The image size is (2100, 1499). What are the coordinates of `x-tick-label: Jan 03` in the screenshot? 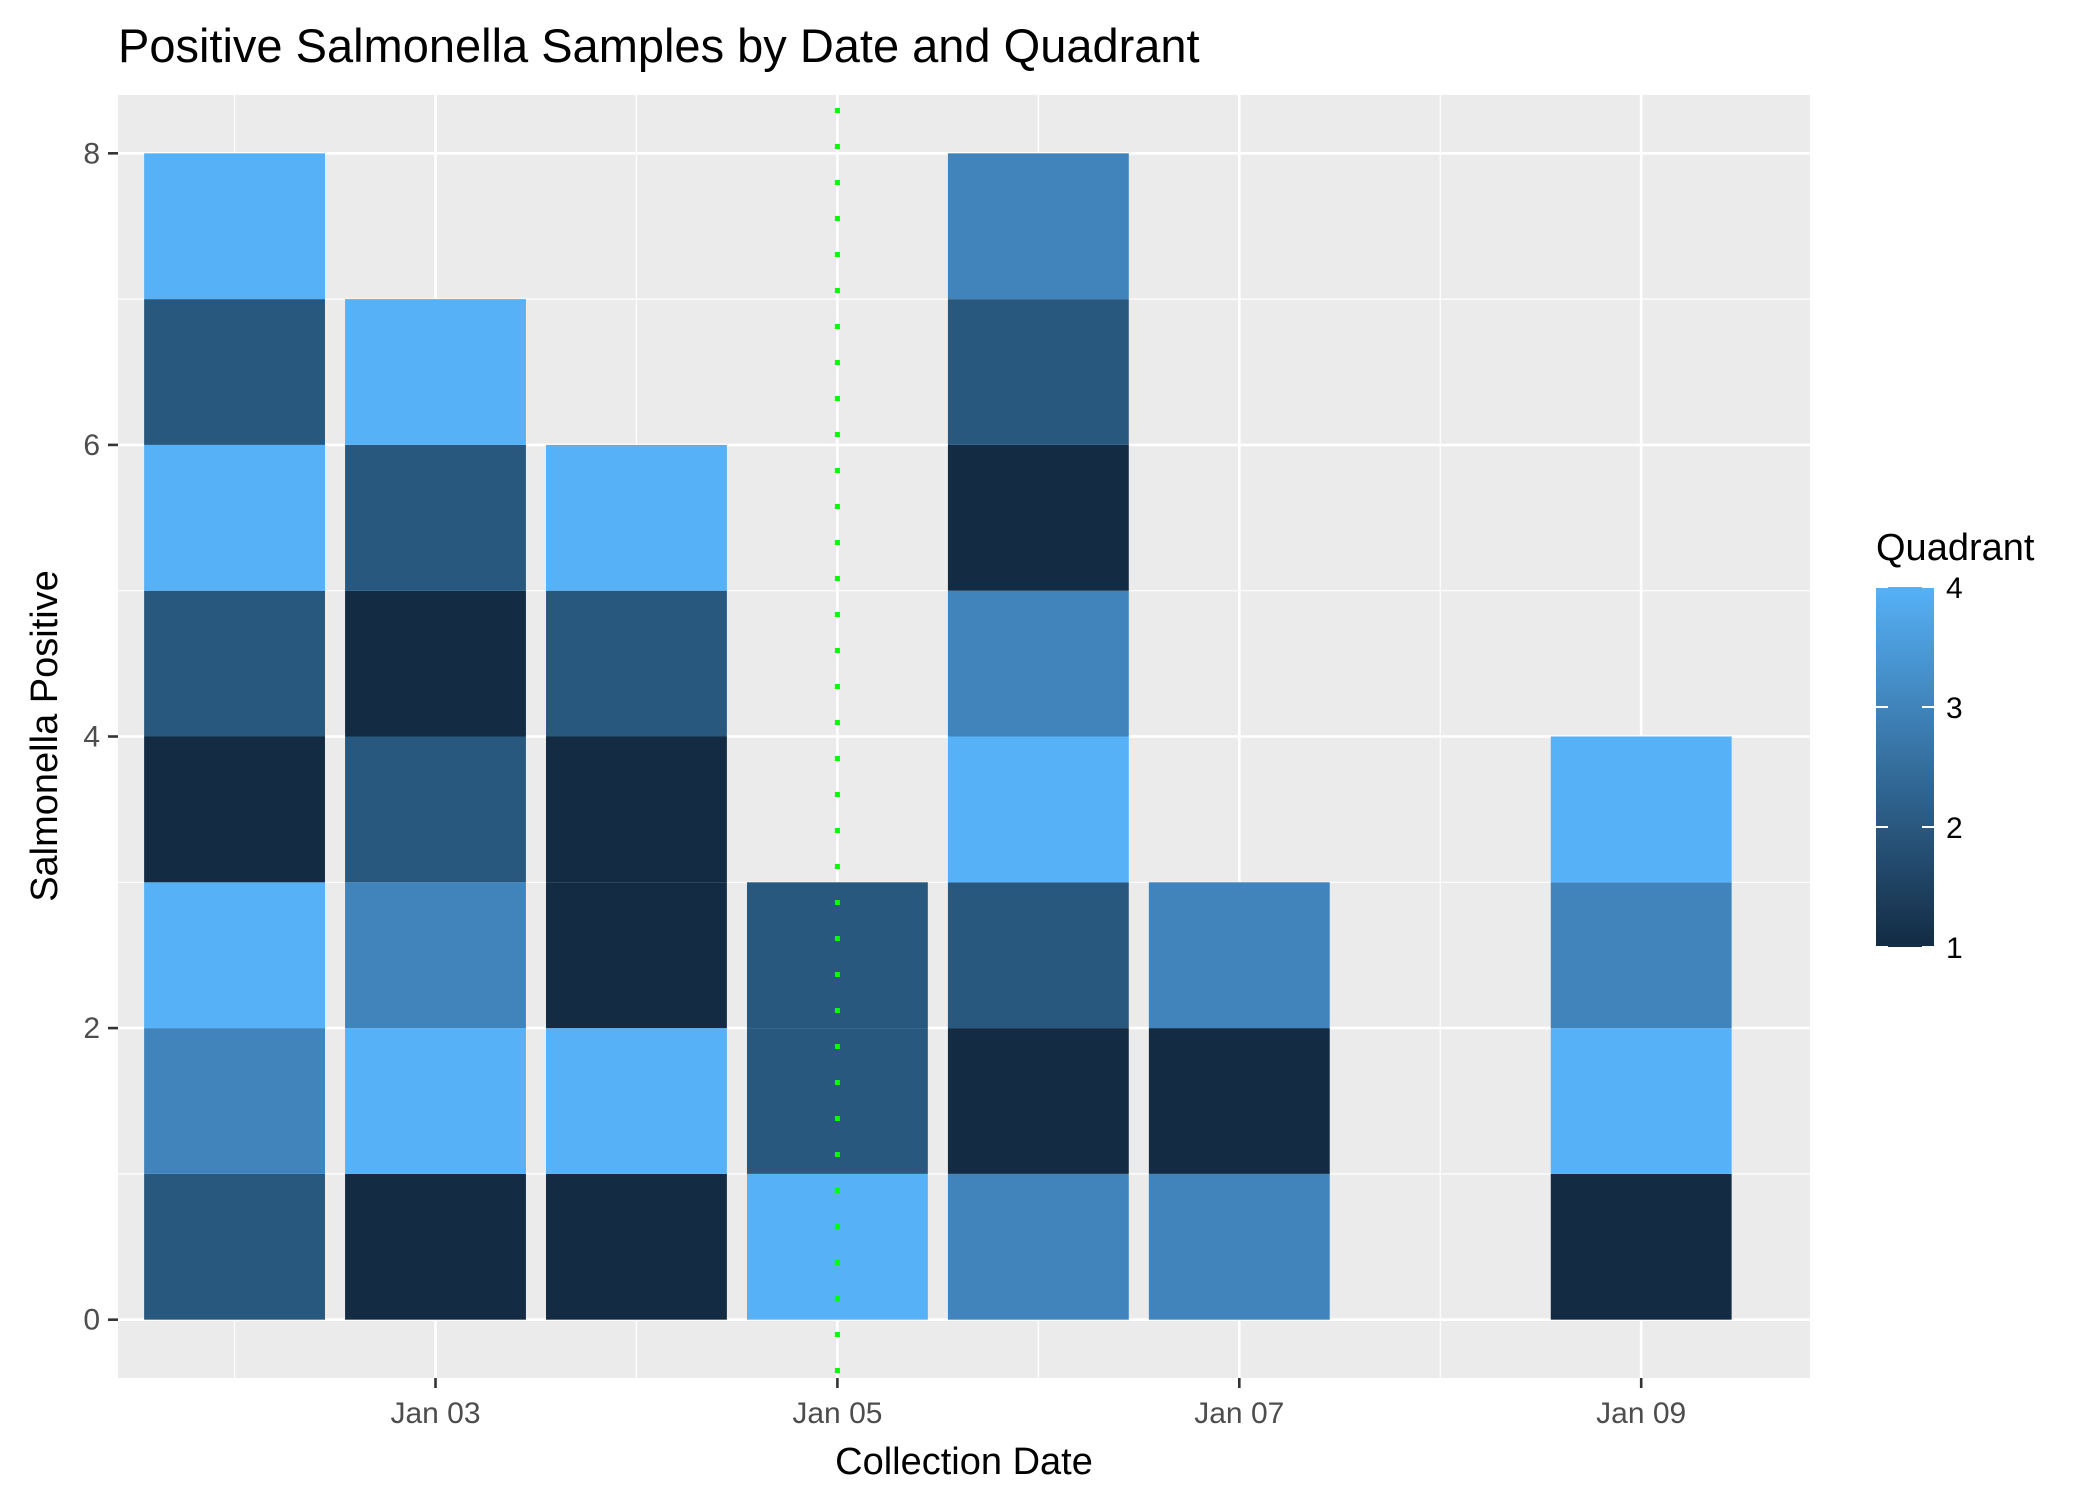 It's located at (435, 1413).